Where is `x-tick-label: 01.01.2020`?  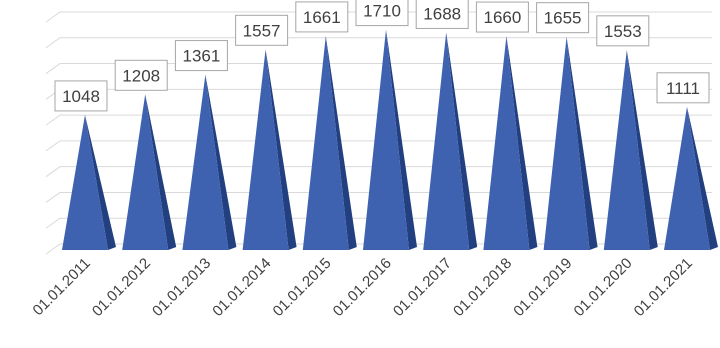 x-tick-label: 01.01.2020 is located at coordinates (603, 287).